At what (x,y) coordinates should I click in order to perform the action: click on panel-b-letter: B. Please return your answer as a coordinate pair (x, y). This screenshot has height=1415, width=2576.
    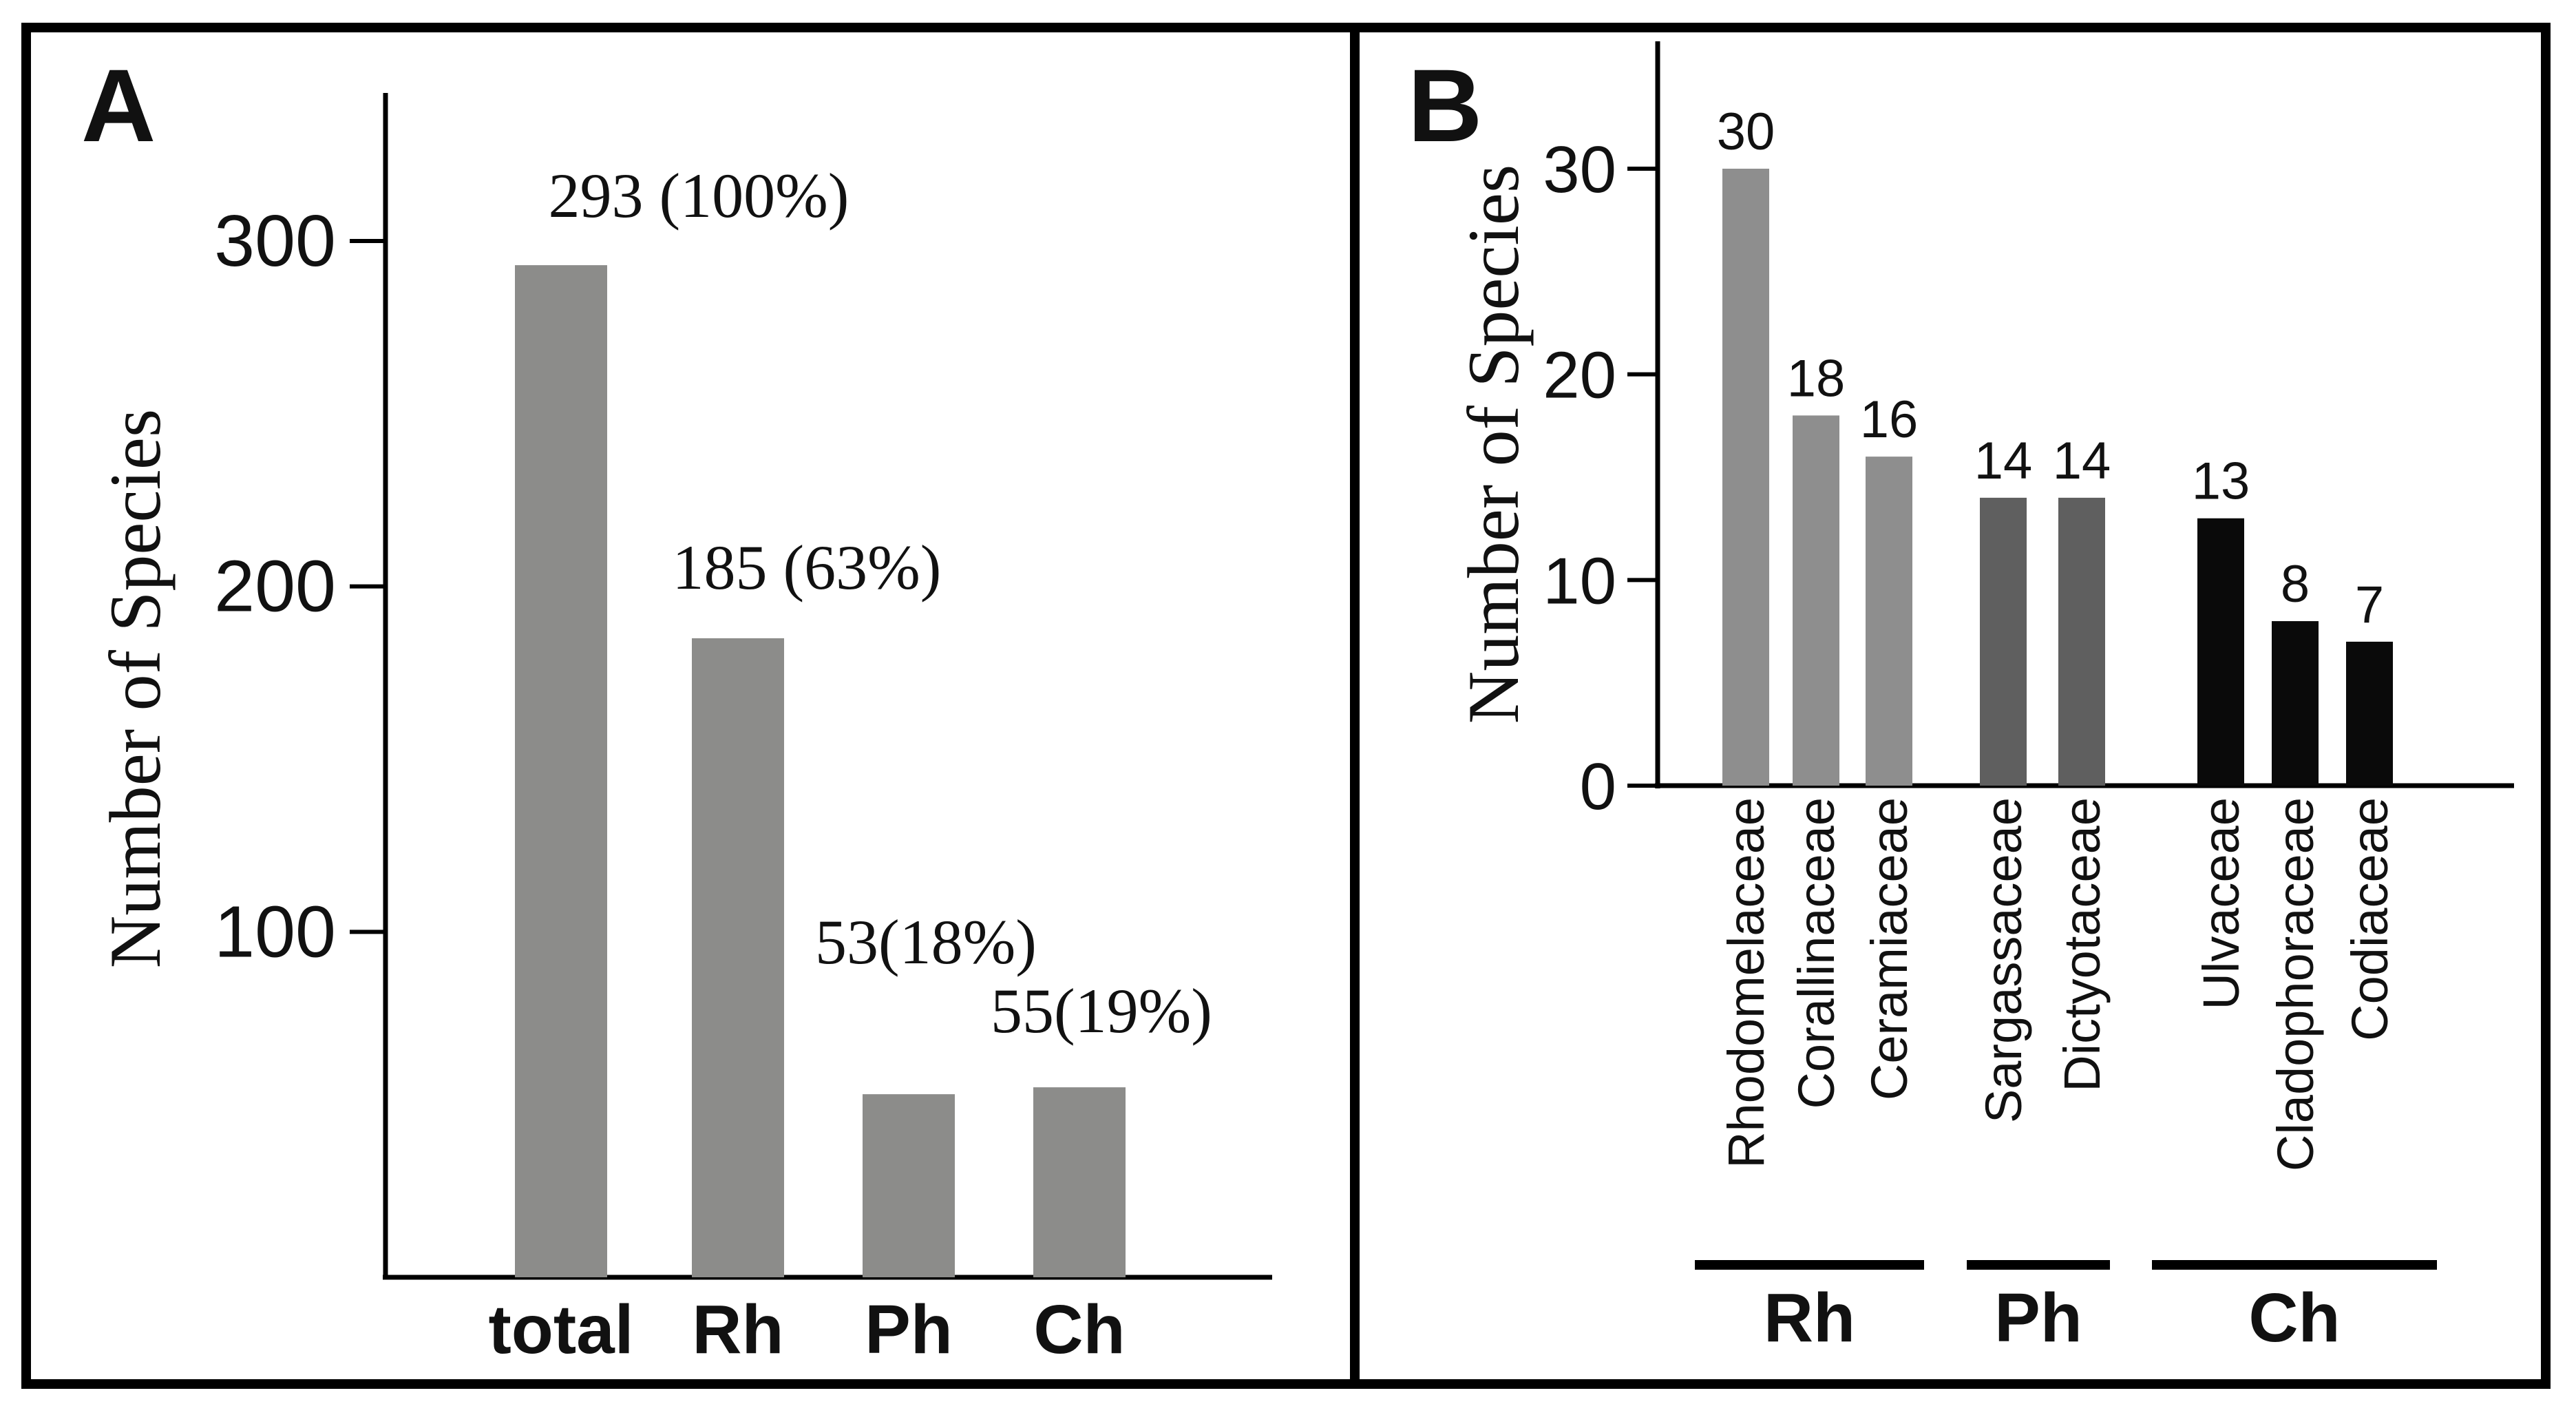
    Looking at the image, I should click on (1445, 105).